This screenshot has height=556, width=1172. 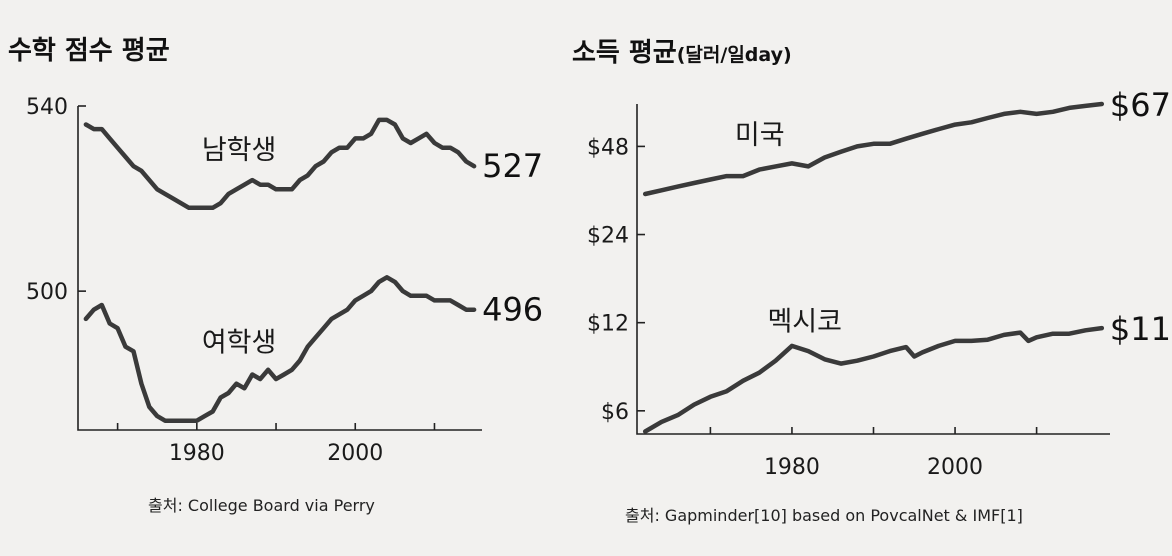 What do you see at coordinates (261, 505) in the screenshot?
I see `chart-source: 출처: College Board via Perry` at bounding box center [261, 505].